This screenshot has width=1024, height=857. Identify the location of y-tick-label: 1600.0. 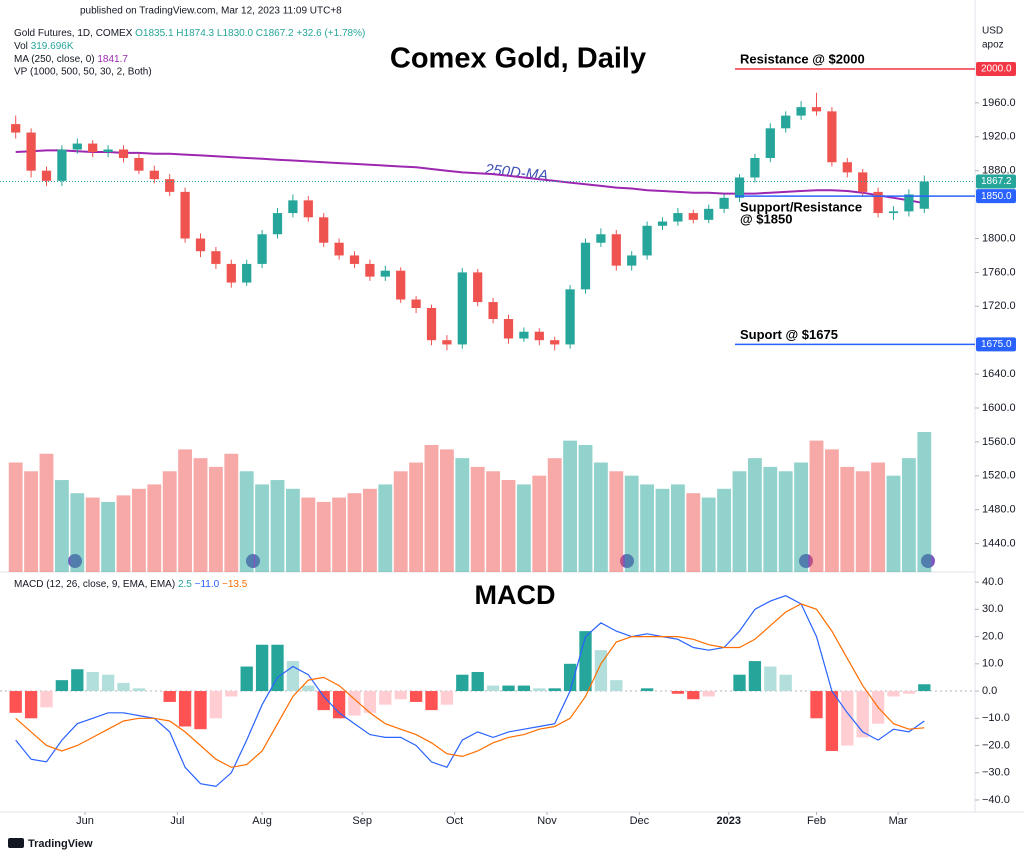
(999, 408).